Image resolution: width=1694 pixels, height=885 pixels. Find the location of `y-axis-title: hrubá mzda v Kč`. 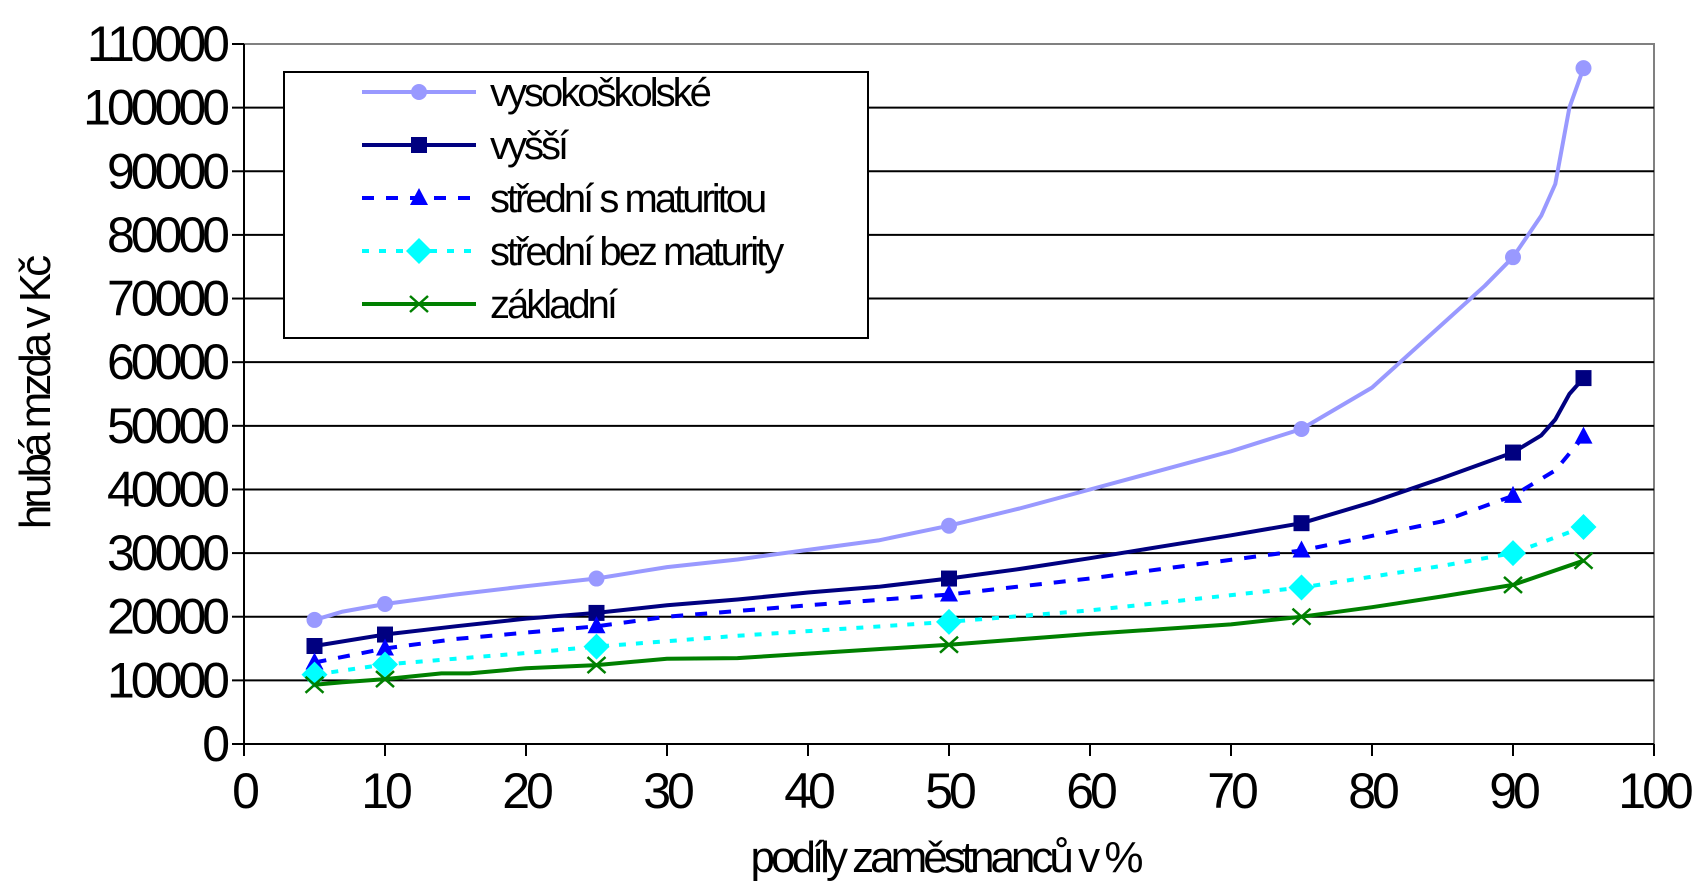

y-axis-title: hrubá mzda v Kč is located at coordinates (35, 392).